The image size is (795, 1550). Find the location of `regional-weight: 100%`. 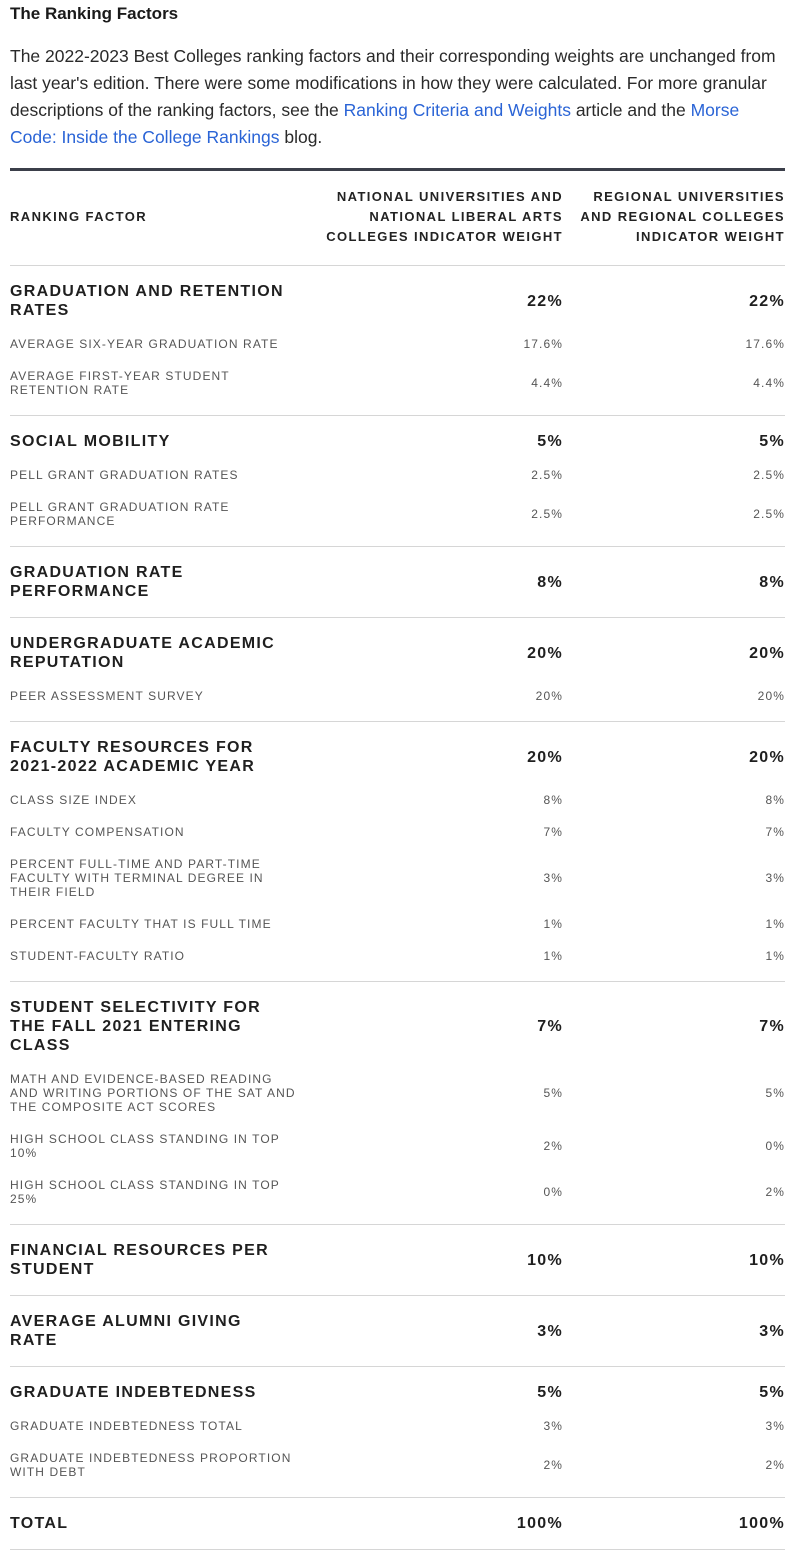

regional-weight: 100% is located at coordinates (761, 1523).